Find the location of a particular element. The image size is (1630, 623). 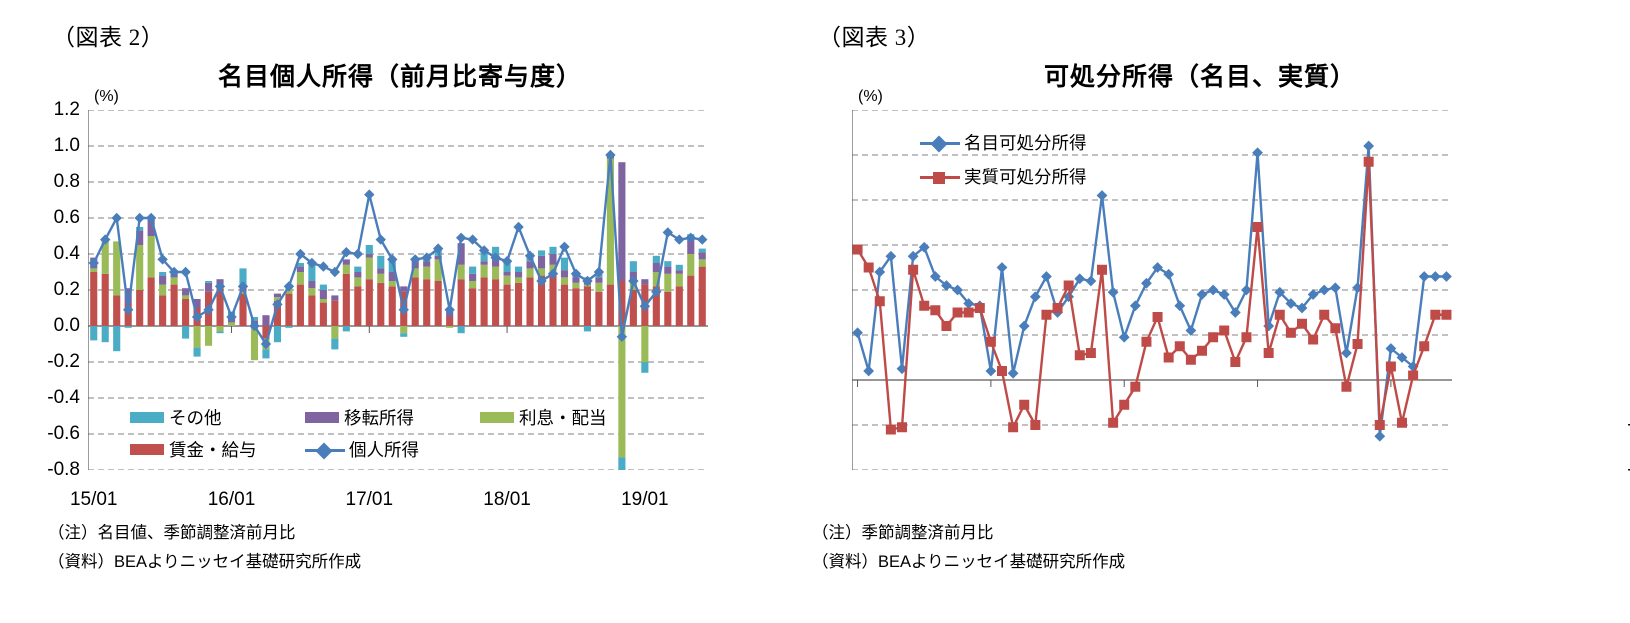

unit-label-right: (%) is located at coordinates (870, 96).